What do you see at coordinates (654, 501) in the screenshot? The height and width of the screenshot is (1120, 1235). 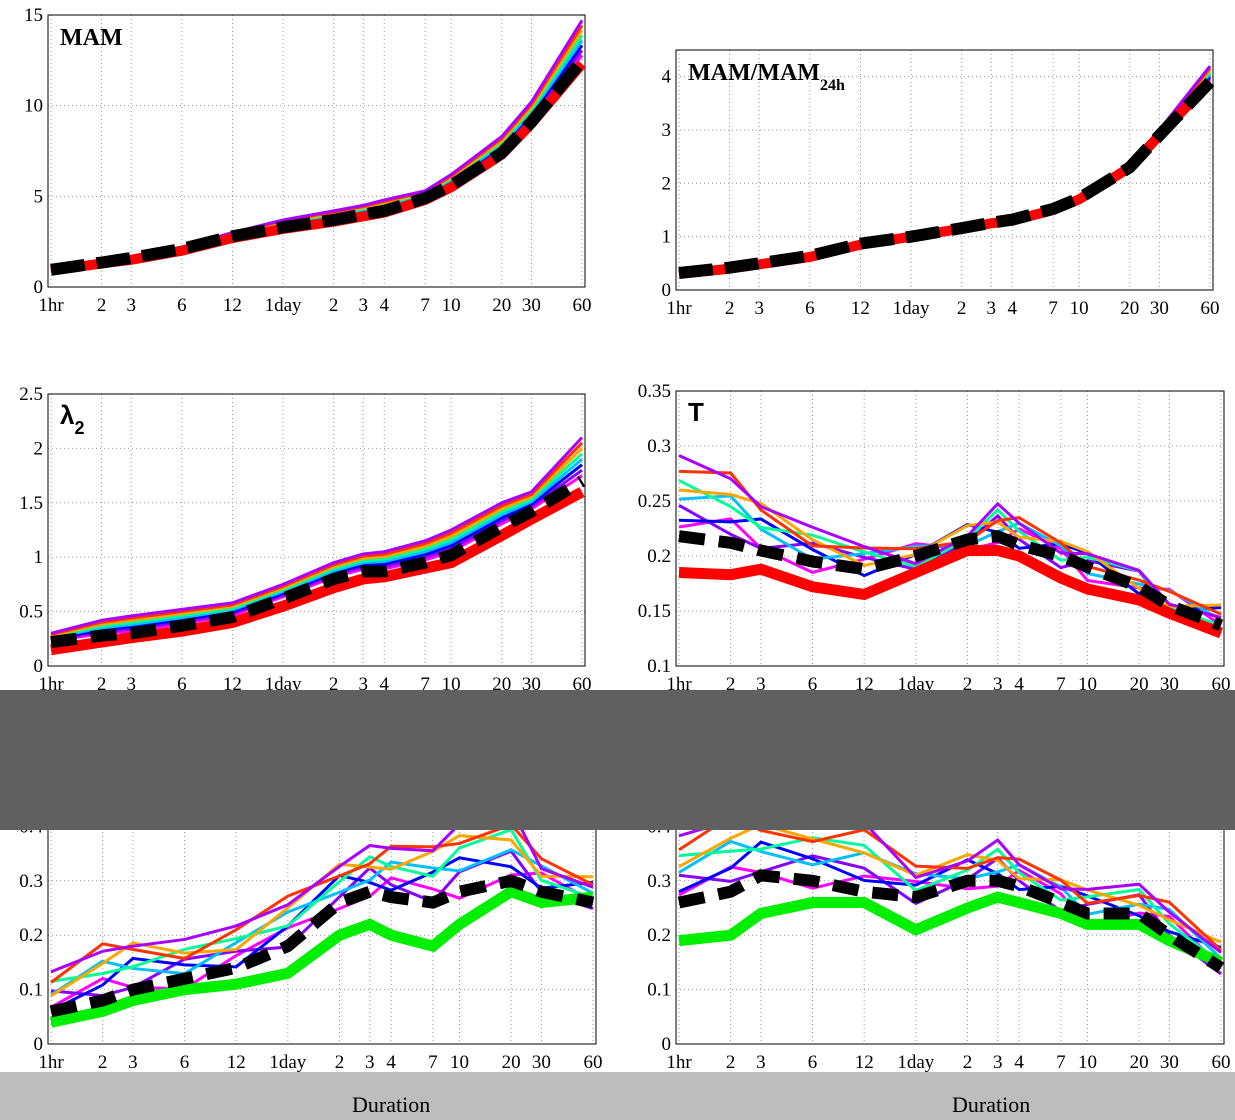 I see `y-tick-label: 0.25` at bounding box center [654, 501].